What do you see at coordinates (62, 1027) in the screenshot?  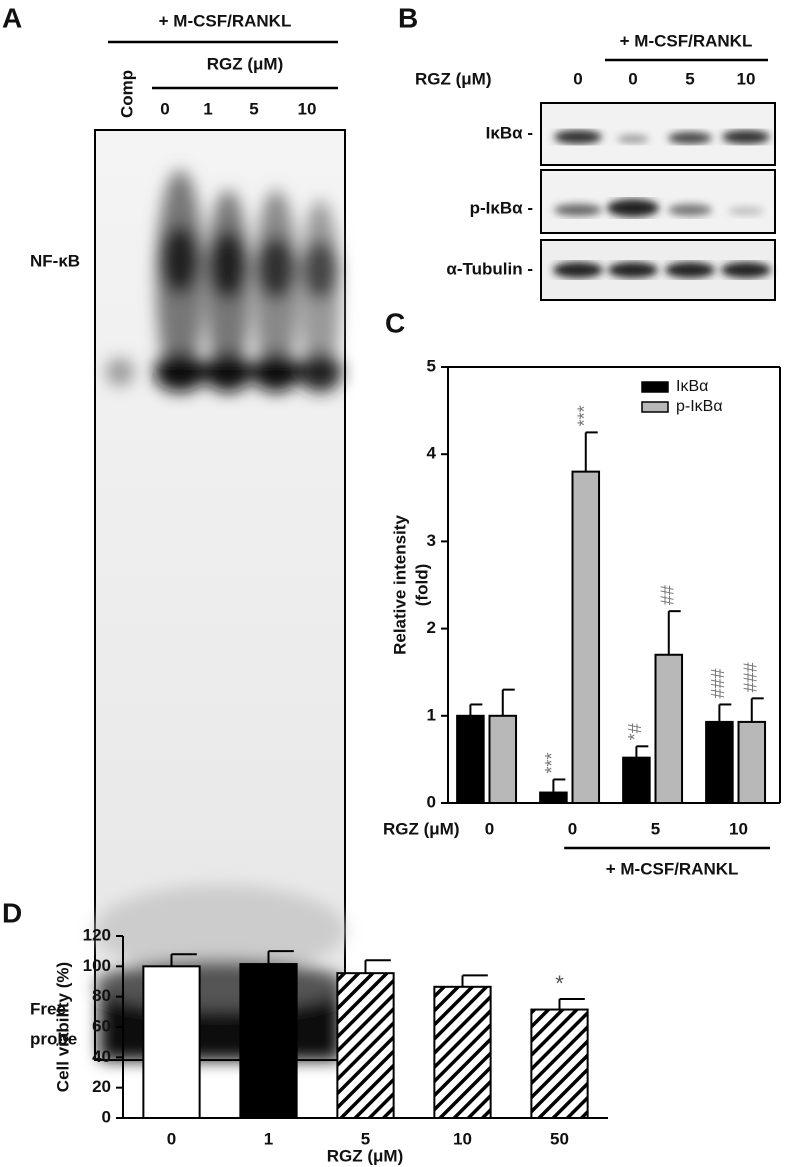 I see `y-axis-label: Cell viability (%)` at bounding box center [62, 1027].